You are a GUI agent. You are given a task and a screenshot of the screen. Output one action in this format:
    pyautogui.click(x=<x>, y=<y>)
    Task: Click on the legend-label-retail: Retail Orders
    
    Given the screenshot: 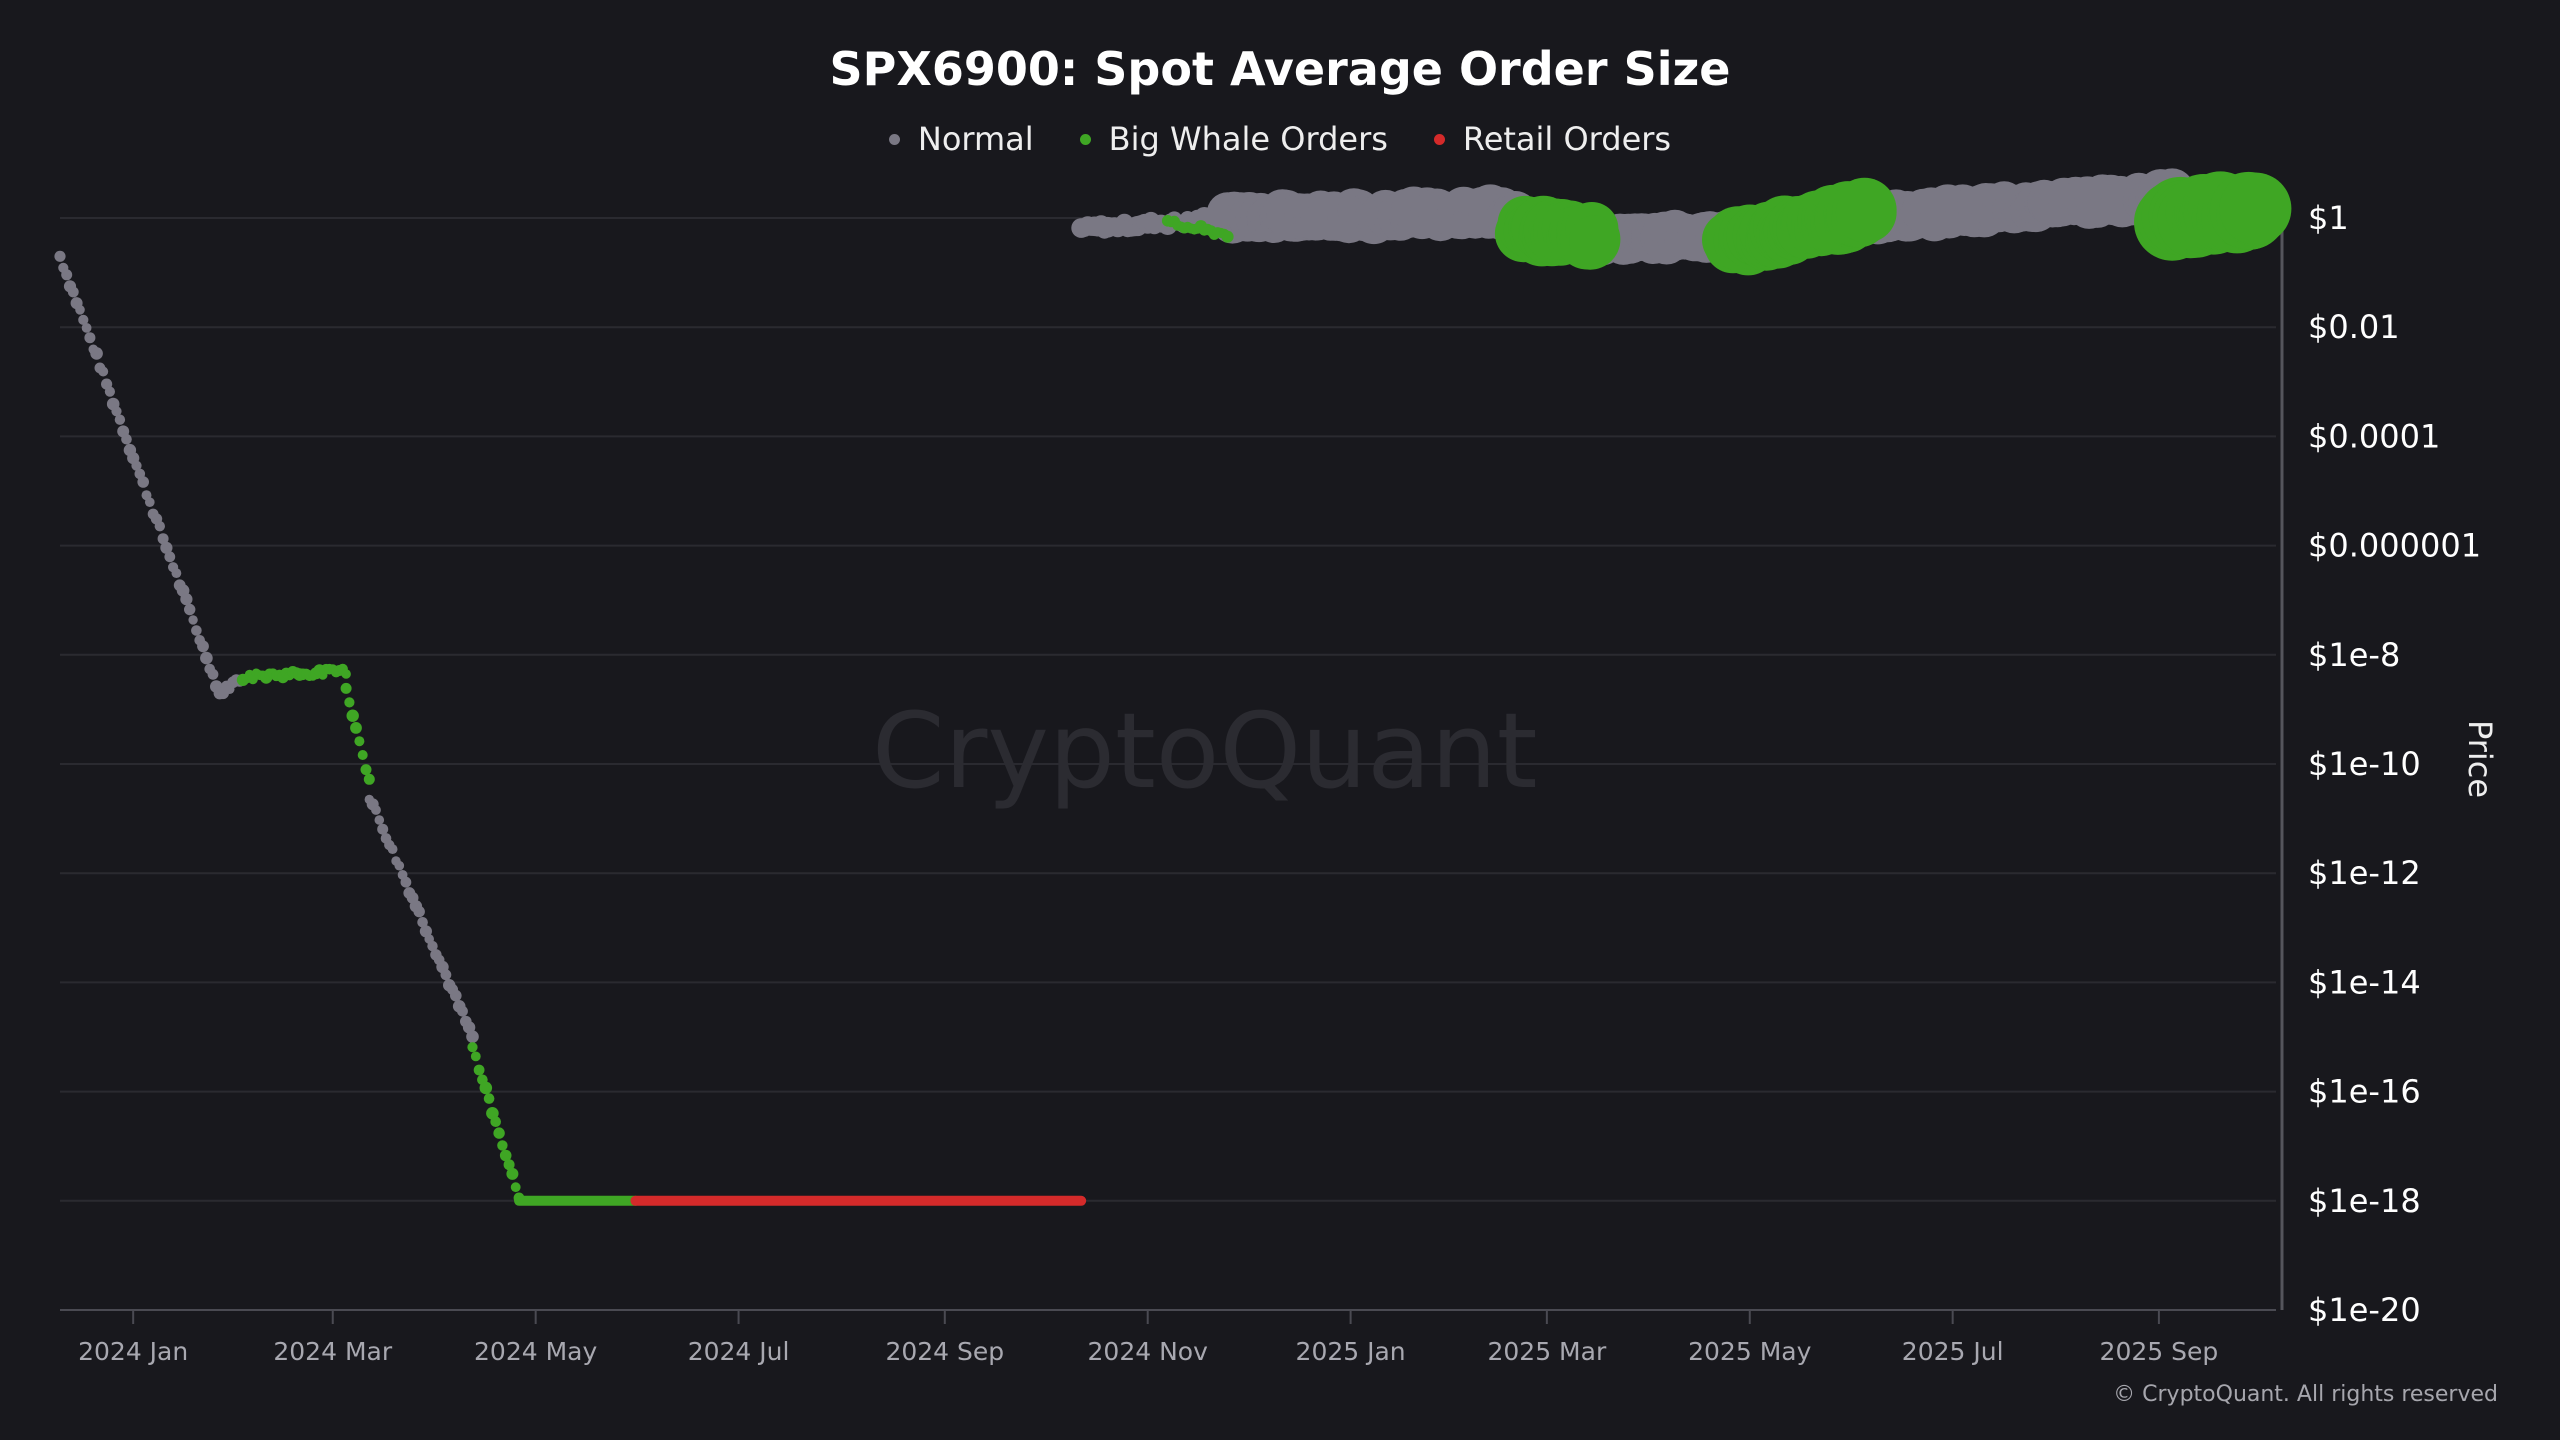 What is the action you would take?
    pyautogui.click(x=1567, y=139)
    